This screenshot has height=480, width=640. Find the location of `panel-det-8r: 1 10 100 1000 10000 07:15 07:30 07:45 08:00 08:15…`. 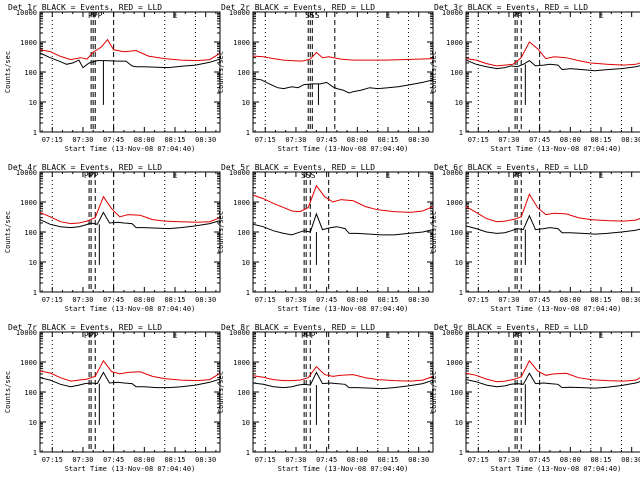

panel-det-8r: 1 10 100 1000 10000 07:15 07:30 07:45 08:00 08:15… is located at coordinates (325, 398).